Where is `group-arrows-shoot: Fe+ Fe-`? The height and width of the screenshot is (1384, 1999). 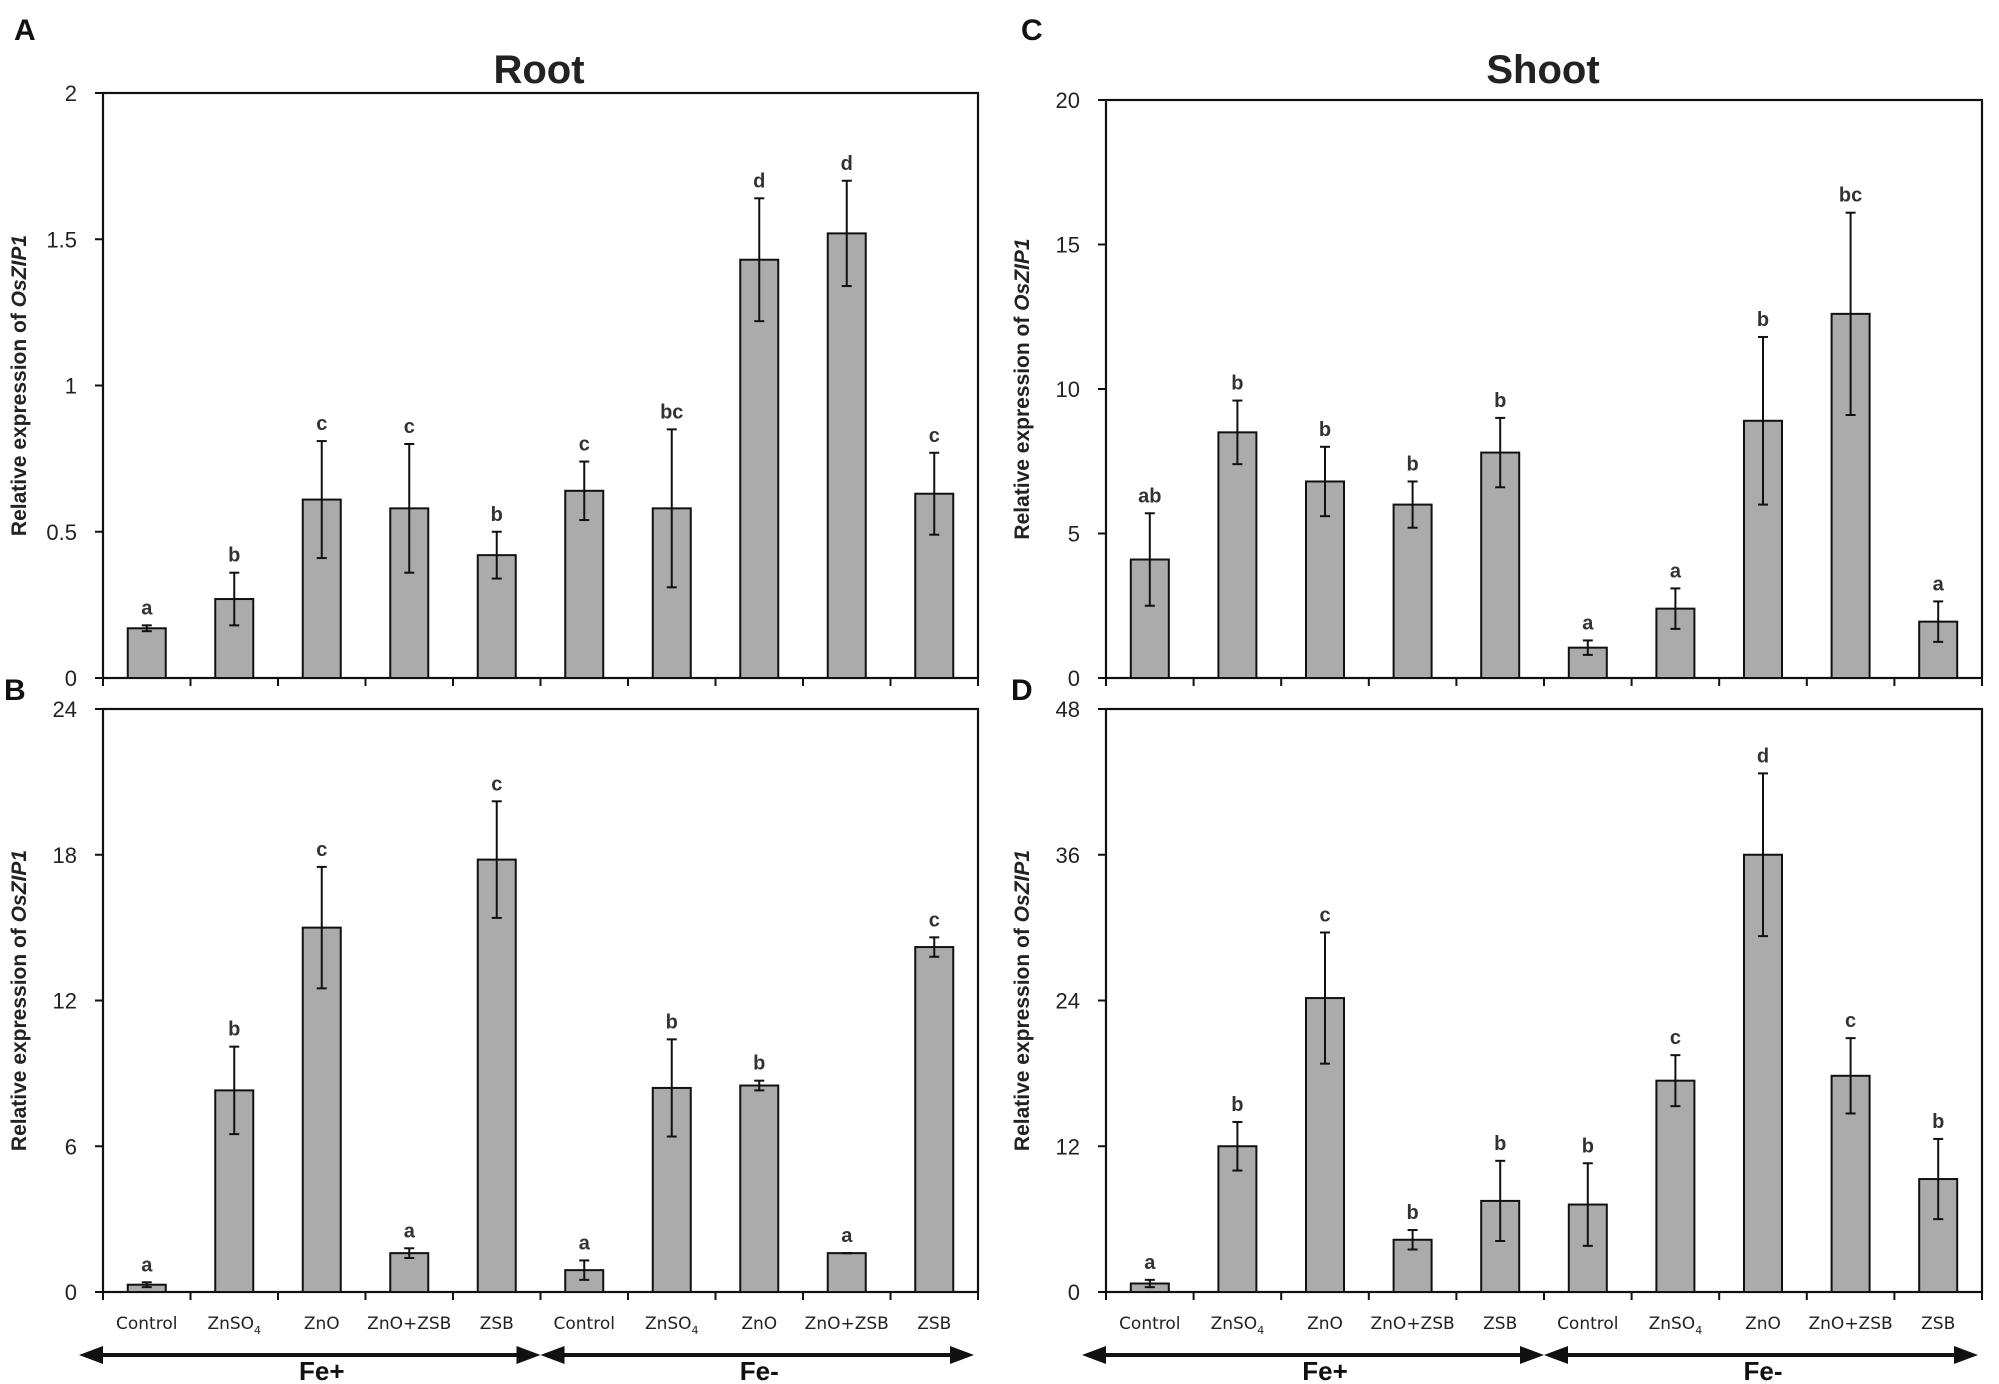 group-arrows-shoot: Fe+ Fe- is located at coordinates (1530, 1365).